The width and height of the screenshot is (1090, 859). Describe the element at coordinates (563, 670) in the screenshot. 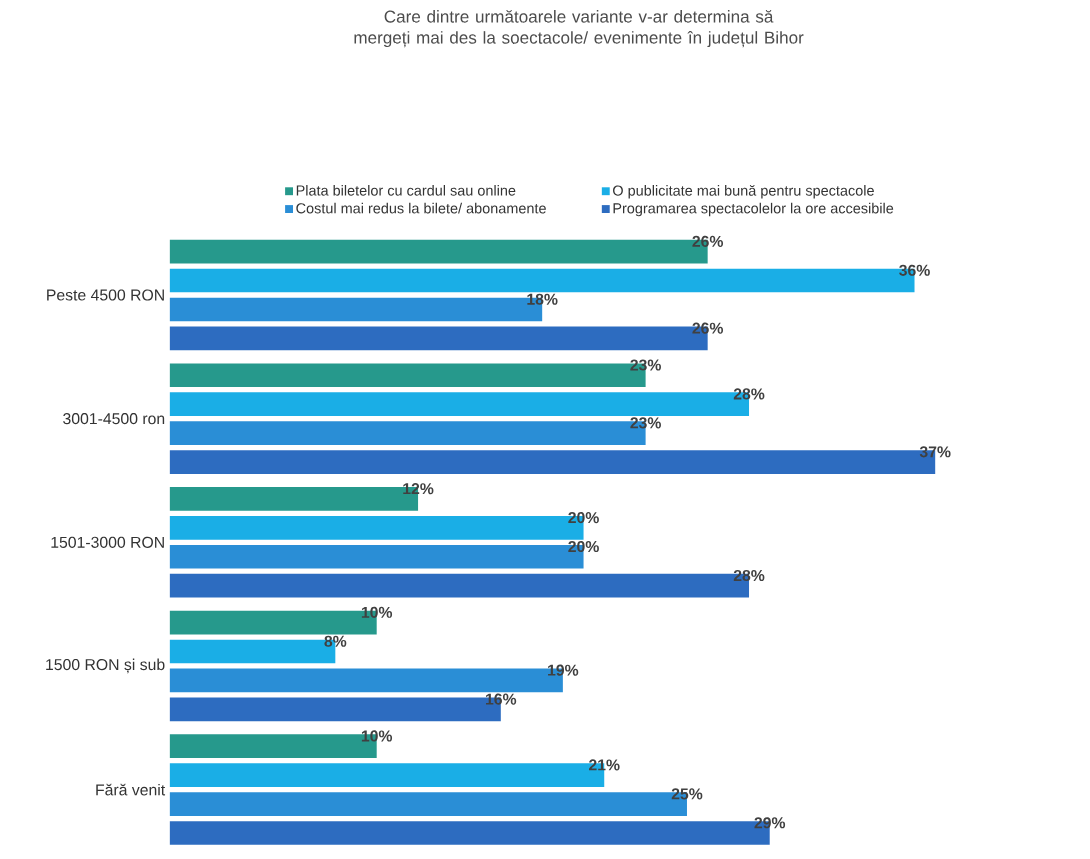

I see `data-label: 19%` at that location.